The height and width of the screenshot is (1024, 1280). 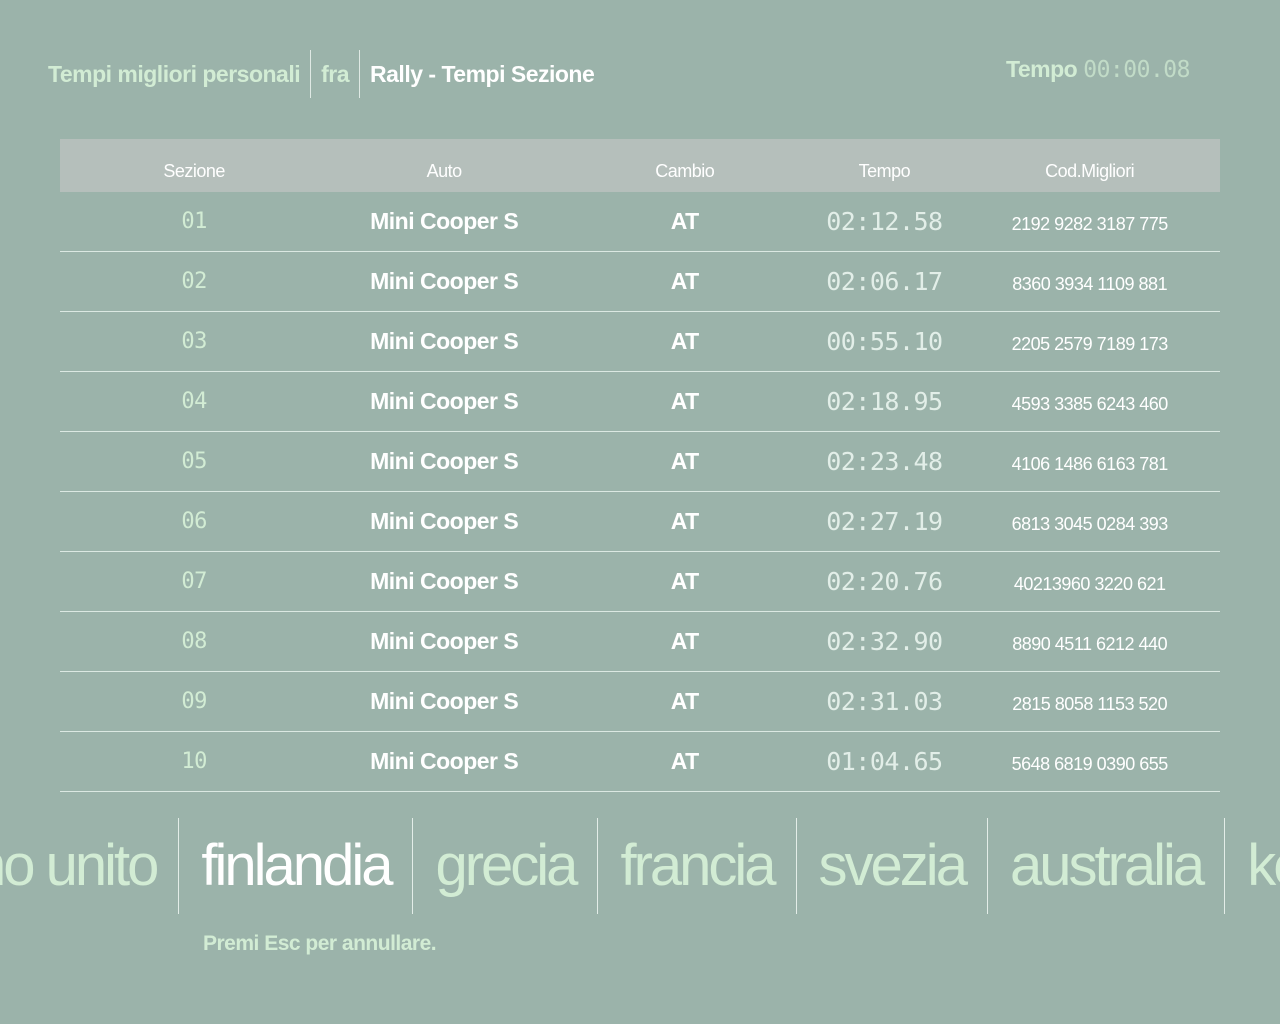 I want to click on section-number: 02, so click(x=194, y=281).